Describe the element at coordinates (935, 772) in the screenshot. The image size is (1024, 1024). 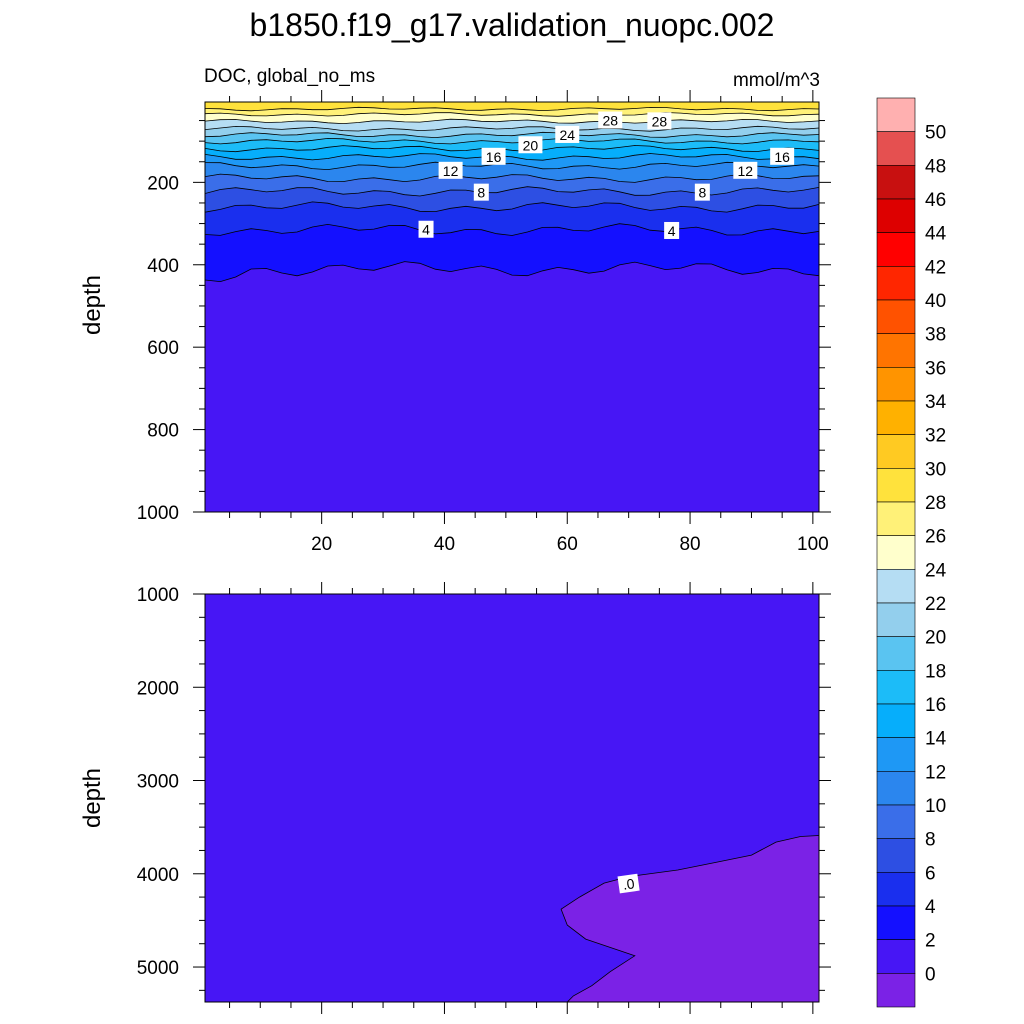
I see `colorbar-label: 12` at that location.